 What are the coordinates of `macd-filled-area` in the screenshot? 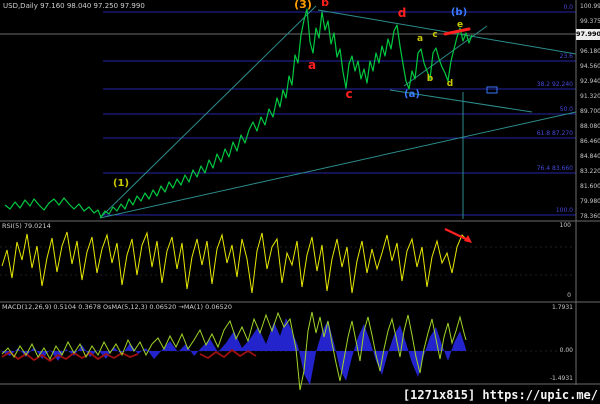 It's located at (234, 351).